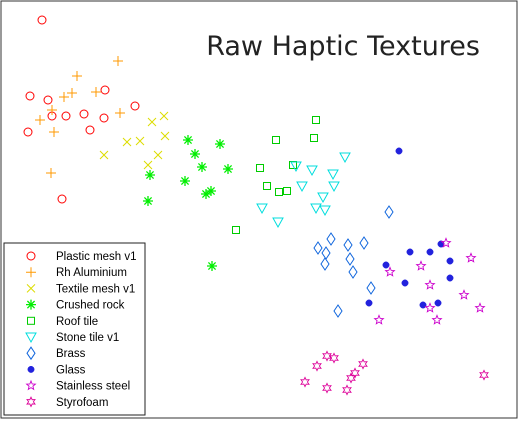  I want to click on legend-label-rh-aluminium: Rh Aluminium, so click(91, 273).